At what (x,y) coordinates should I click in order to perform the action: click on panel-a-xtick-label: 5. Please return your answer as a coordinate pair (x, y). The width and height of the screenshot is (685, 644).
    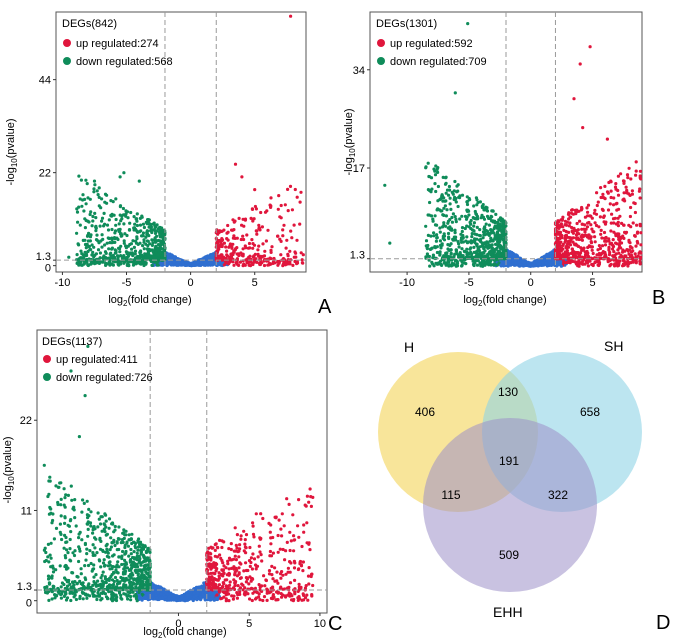
    Looking at the image, I should click on (255, 283).